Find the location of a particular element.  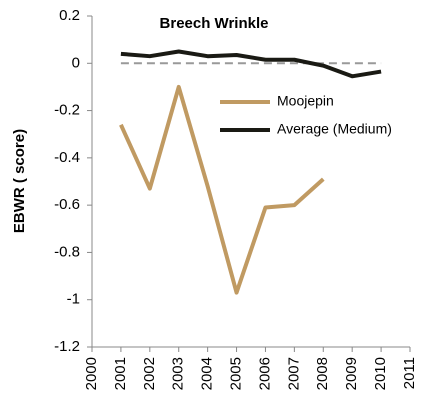

x-tick-label: 2010 is located at coordinates (380, 373).